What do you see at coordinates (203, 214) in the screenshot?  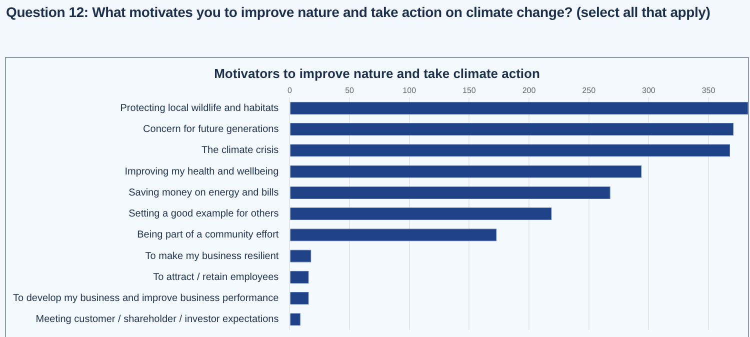 I see `y-tick-label: Setting a good example for others` at bounding box center [203, 214].